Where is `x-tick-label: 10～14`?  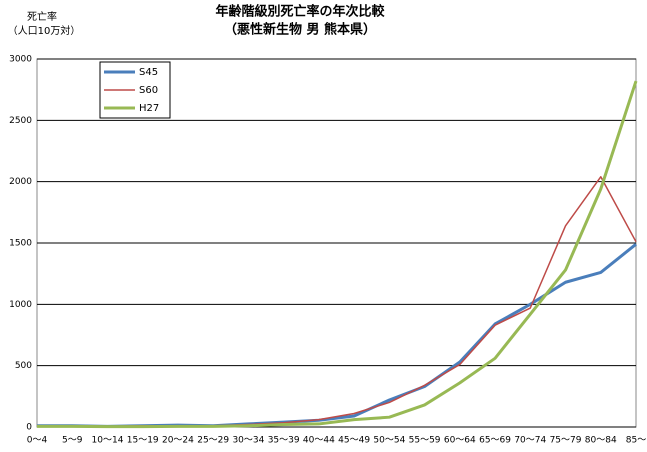 x-tick-label: 10～14 is located at coordinates (108, 441).